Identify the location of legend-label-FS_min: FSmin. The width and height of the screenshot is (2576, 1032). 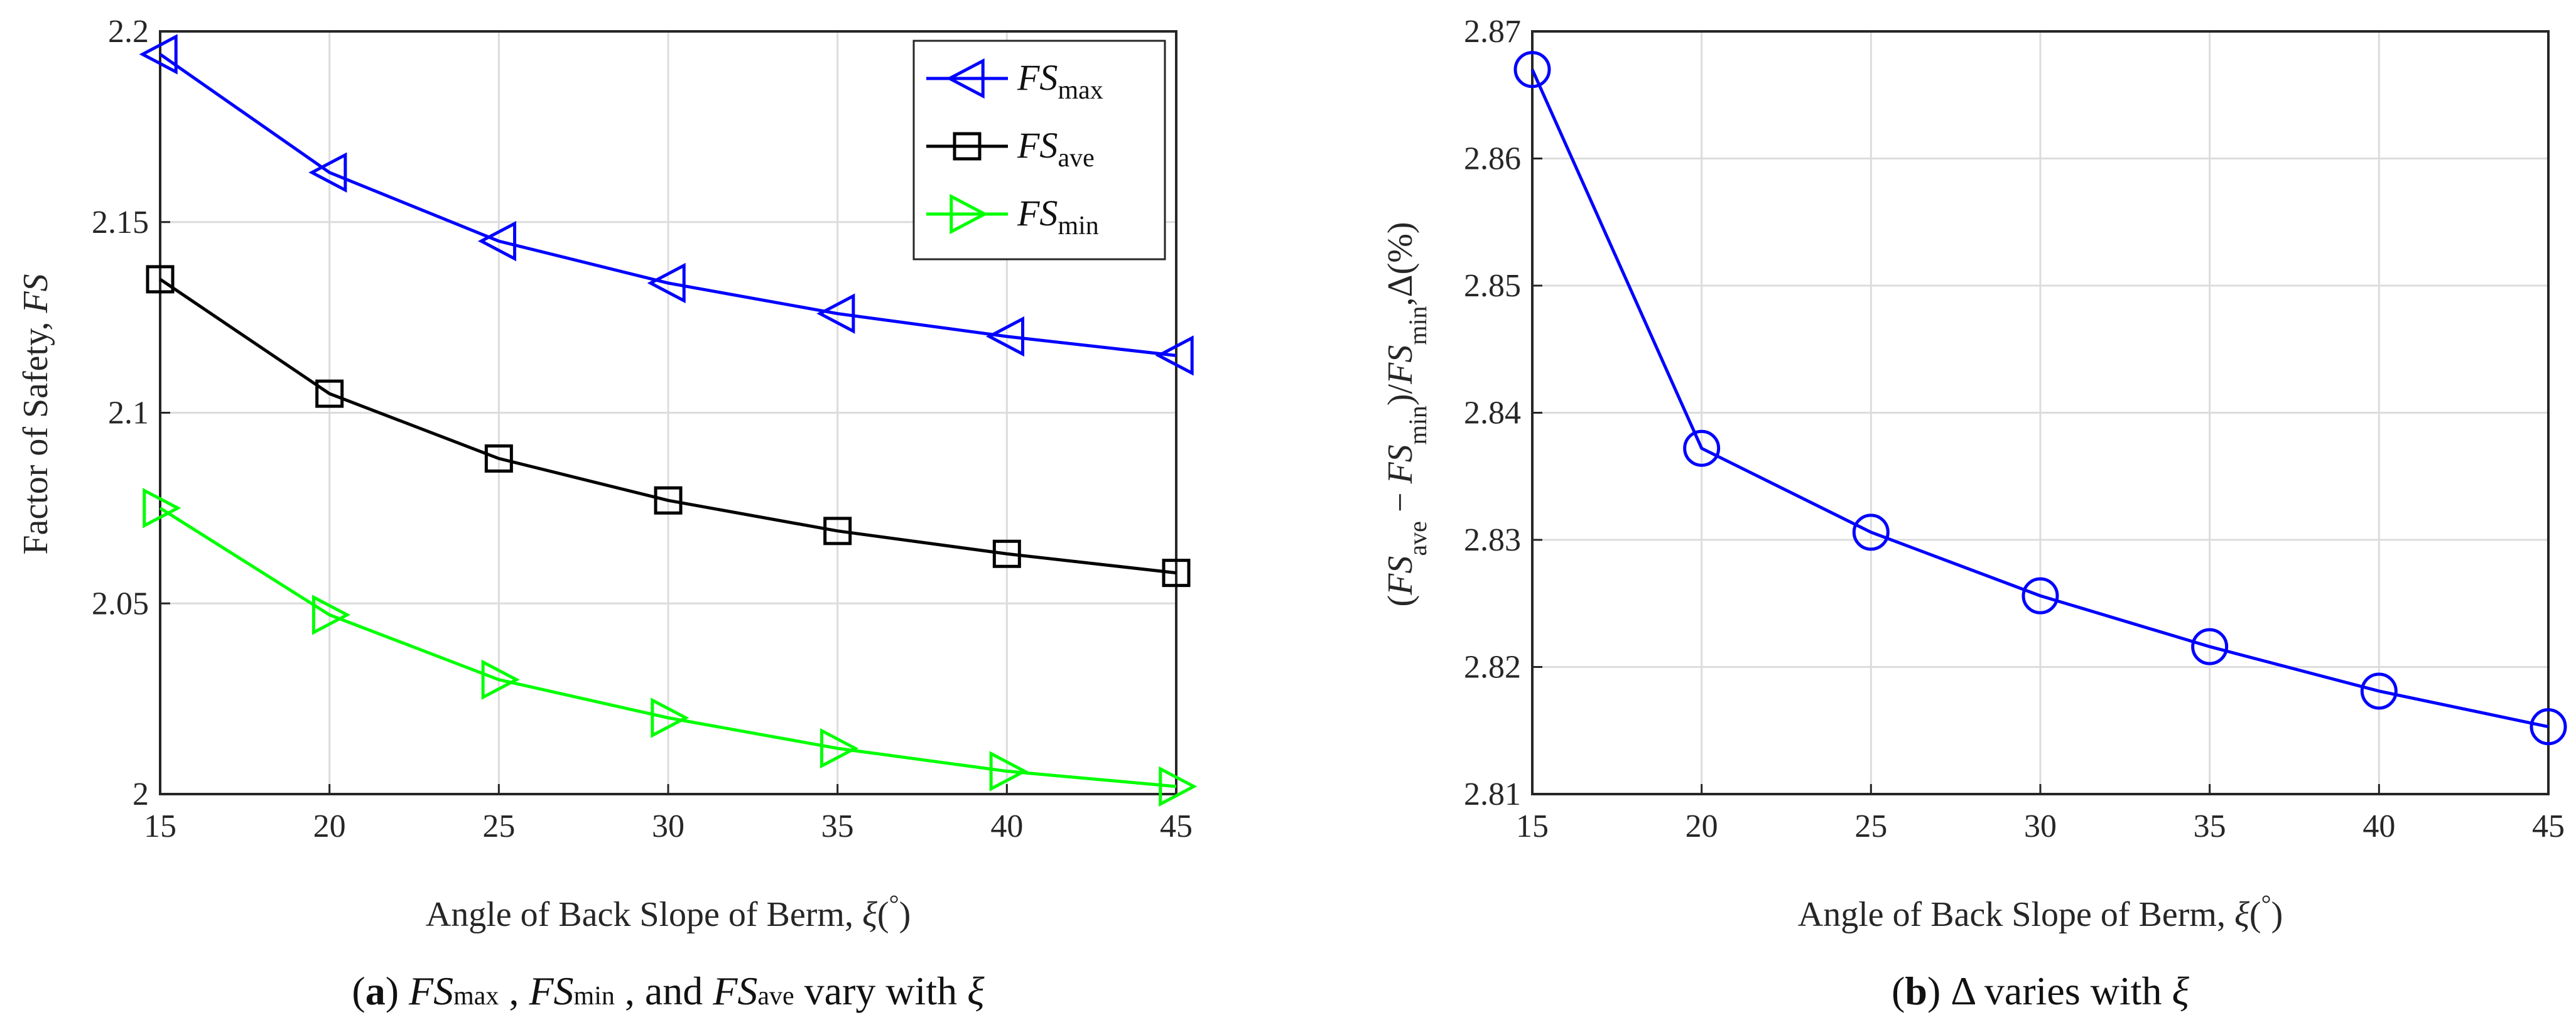
(1058, 216).